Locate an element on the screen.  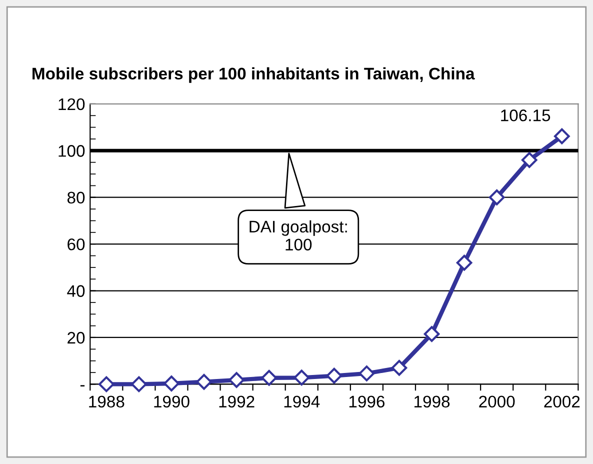
y-tick-label: 60 is located at coordinates (76, 244).